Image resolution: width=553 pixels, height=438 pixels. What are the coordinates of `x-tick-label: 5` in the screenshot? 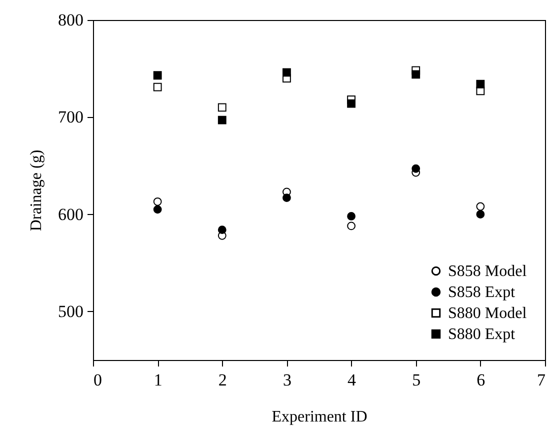 It's located at (416, 380).